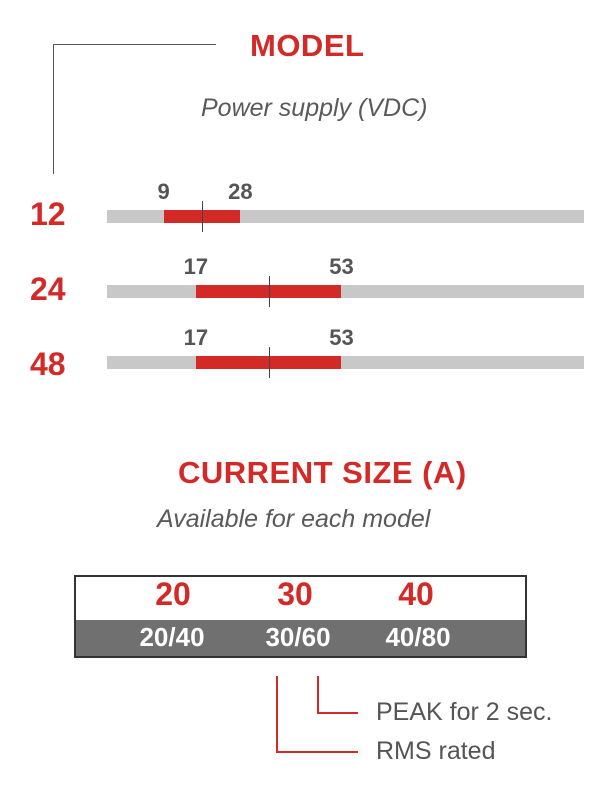 The image size is (600, 802). I want to click on size-value-30: 30, so click(295, 594).